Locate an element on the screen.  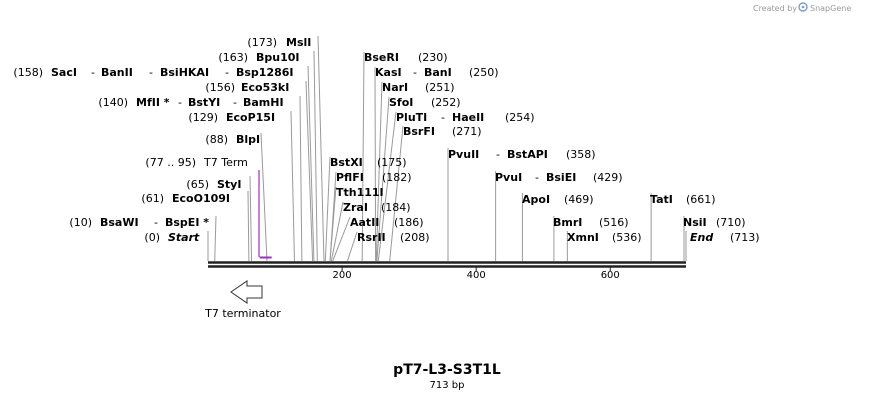
enzyme-name: BamHI is located at coordinates (263, 102).